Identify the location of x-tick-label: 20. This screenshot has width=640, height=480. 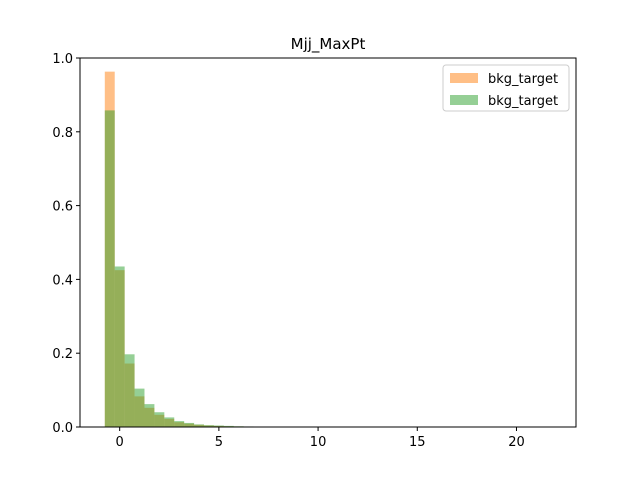
(516, 442).